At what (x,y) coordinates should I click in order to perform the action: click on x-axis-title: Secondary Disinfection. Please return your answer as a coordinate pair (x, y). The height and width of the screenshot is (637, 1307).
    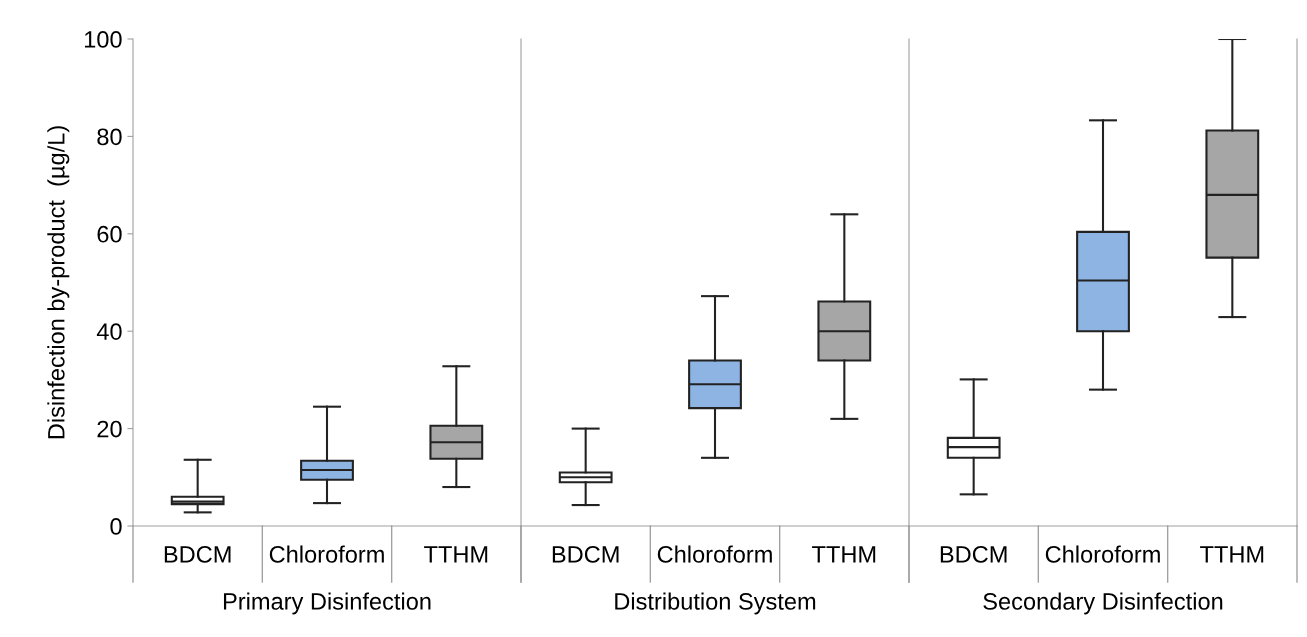
    Looking at the image, I should click on (1103, 603).